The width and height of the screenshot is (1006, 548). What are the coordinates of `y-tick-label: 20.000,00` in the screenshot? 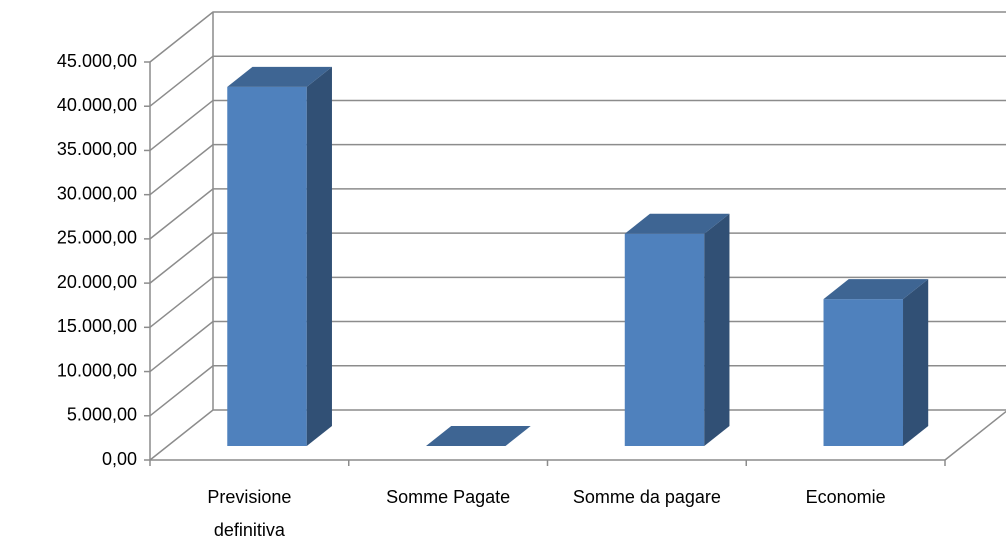 It's located at (97, 282).